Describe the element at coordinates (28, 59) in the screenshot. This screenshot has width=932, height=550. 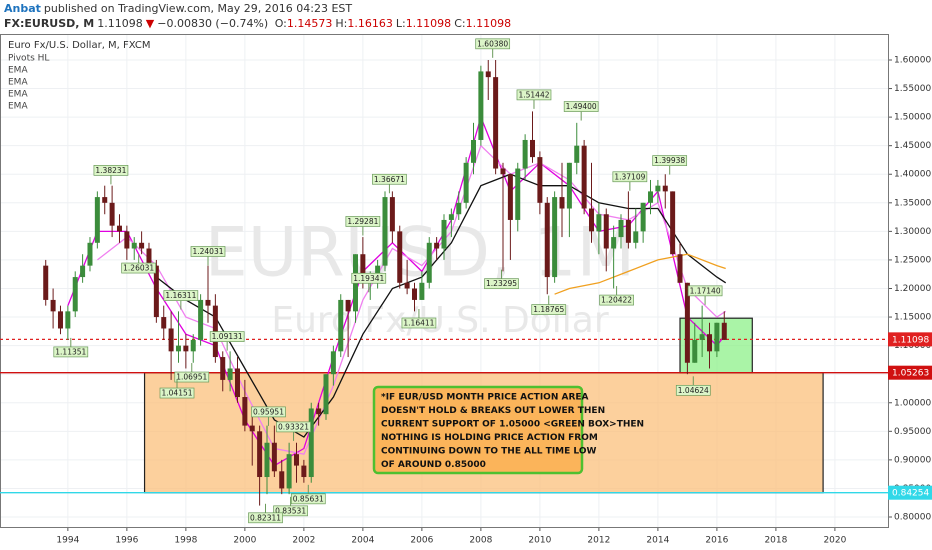
I see `indicator-name: Pivots HL` at that location.